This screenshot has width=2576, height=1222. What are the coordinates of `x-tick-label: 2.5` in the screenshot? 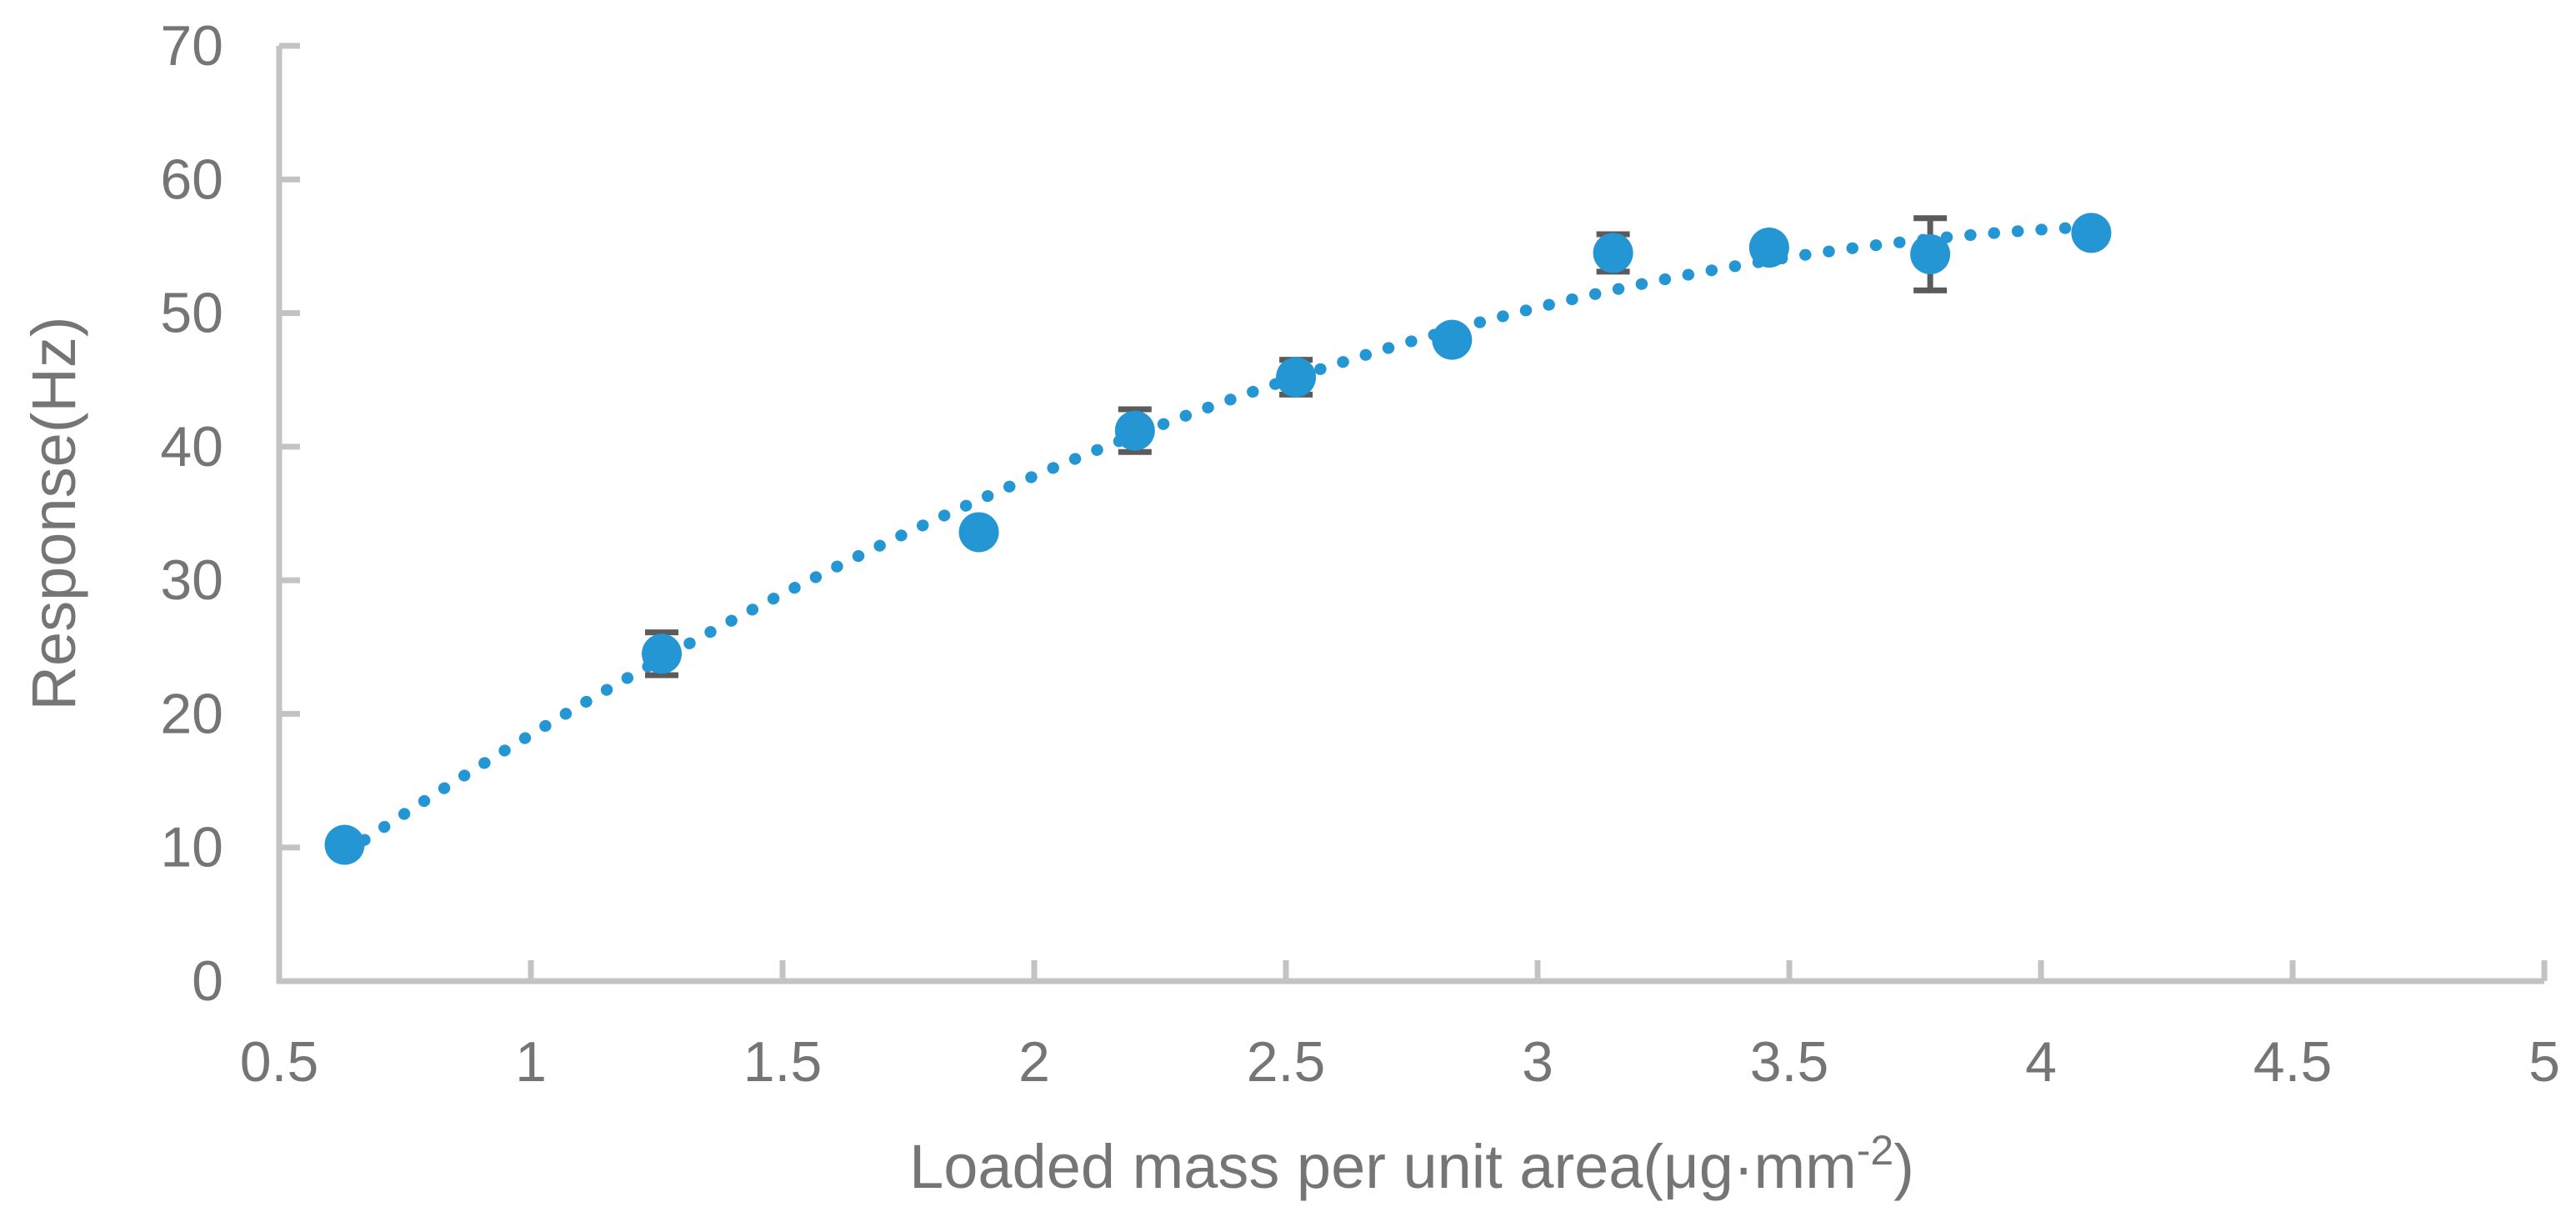 It's located at (1287, 1062).